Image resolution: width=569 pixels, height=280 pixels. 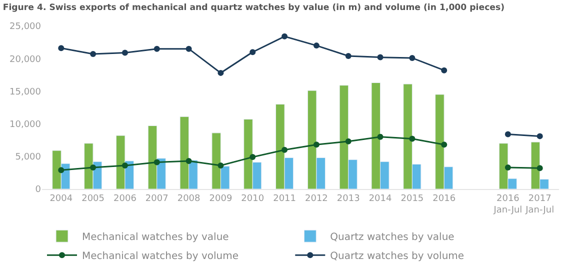 What do you see at coordinates (160, 256) in the screenshot?
I see `legend-label: Mechanical watches by volume` at bounding box center [160, 256].